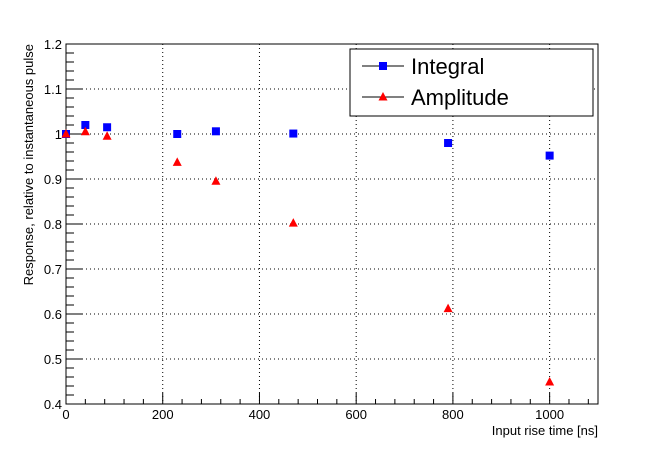  Describe the element at coordinates (53, 44) in the screenshot. I see `y-tick-label: 1.2` at that location.